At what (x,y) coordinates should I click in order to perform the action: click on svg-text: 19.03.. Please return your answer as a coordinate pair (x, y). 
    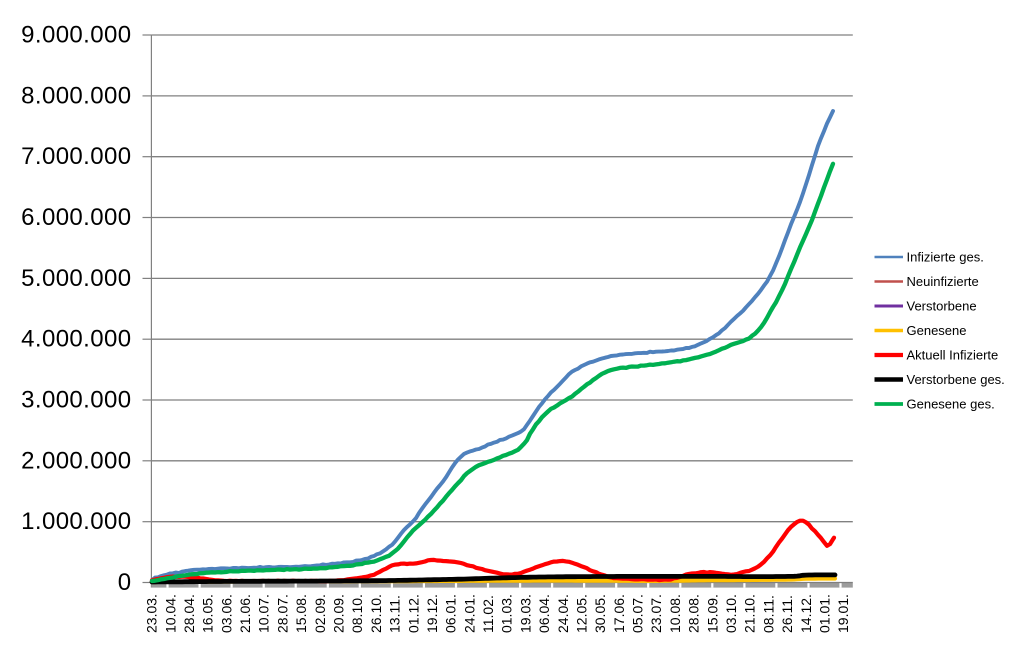
    Looking at the image, I should click on (525, 613).